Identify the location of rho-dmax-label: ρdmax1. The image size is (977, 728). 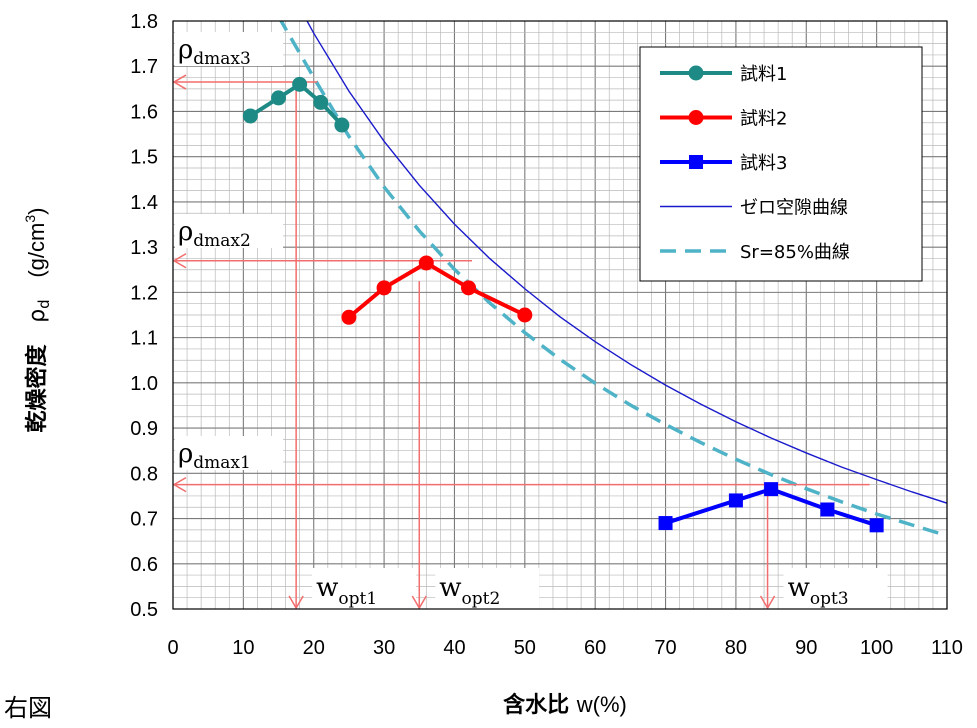
(214, 456).